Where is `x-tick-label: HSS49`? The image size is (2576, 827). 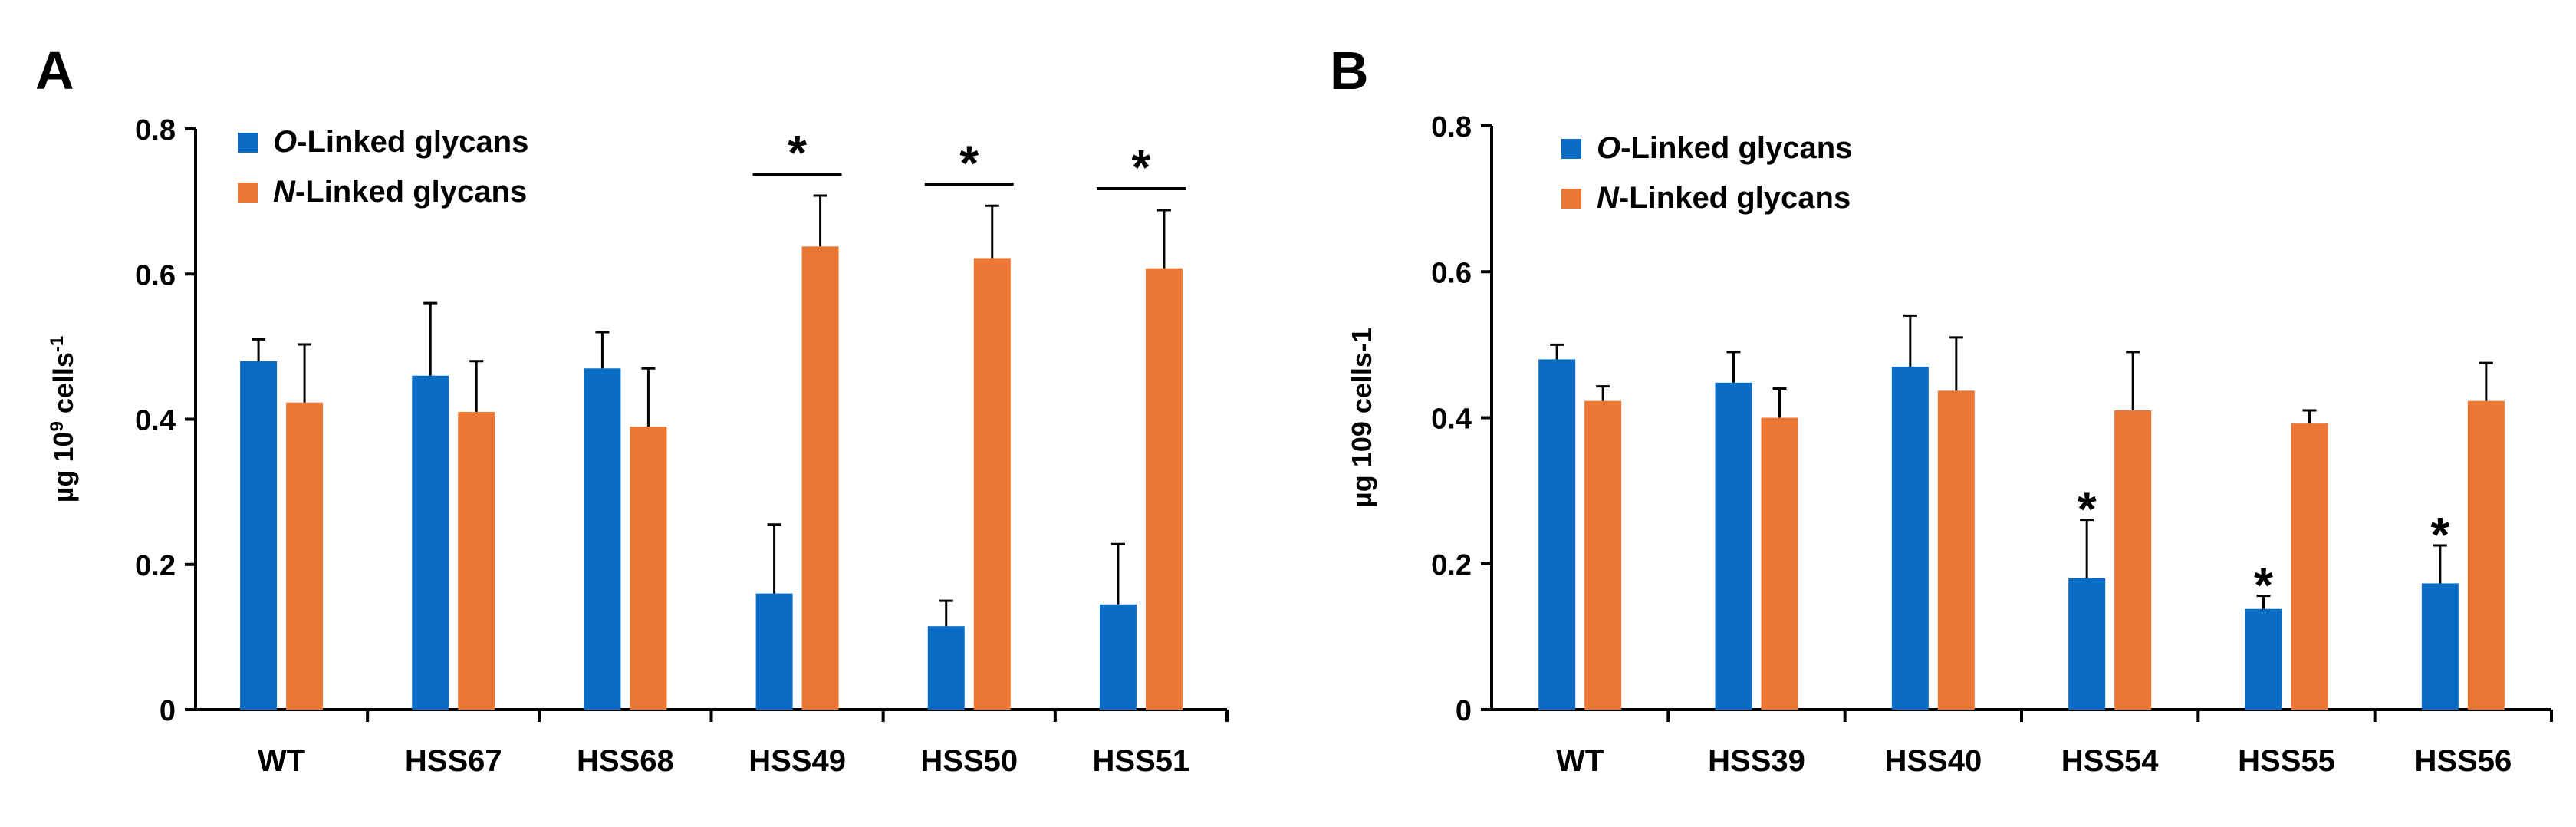 x-tick-label: HSS49 is located at coordinates (797, 761).